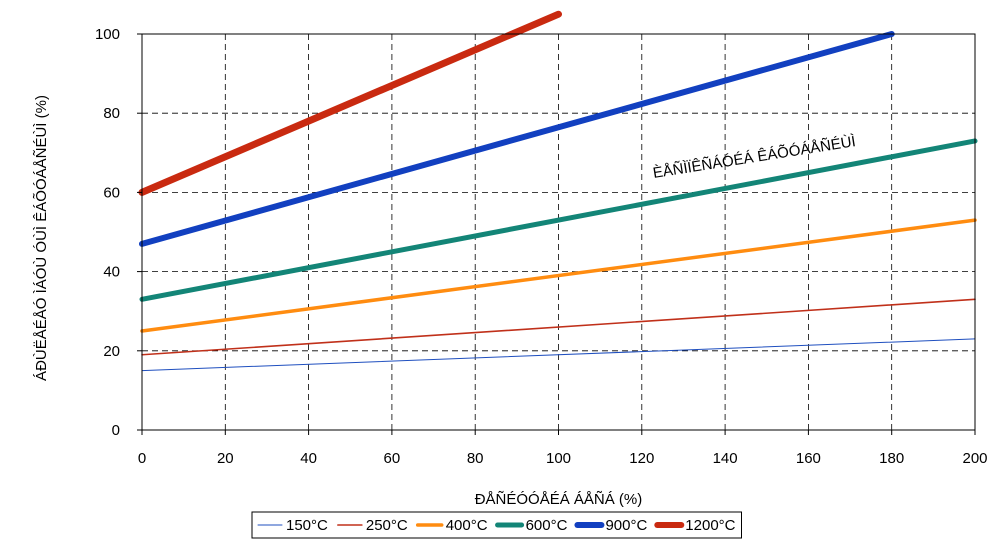  Describe the element at coordinates (974, 458) in the screenshot. I see `x-tick-label: 200` at that location.